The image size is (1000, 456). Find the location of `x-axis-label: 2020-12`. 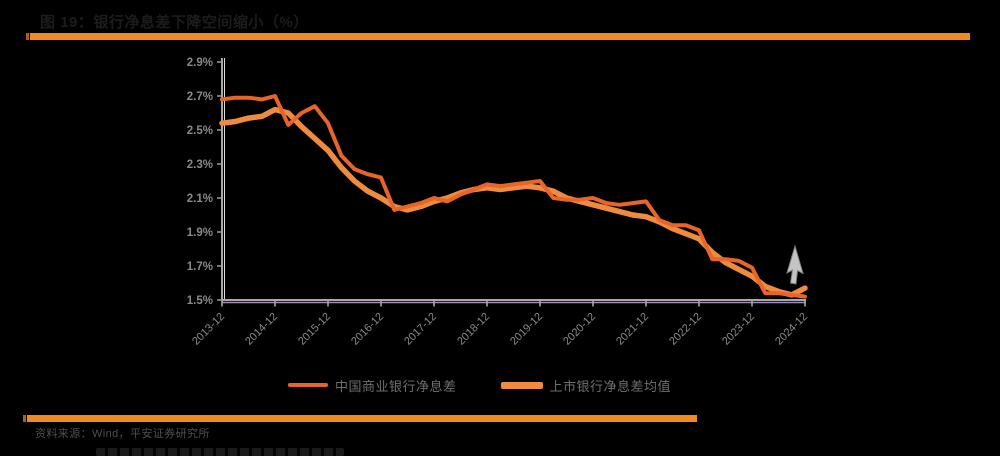

x-axis-label: 2020-12 is located at coordinates (579, 329).